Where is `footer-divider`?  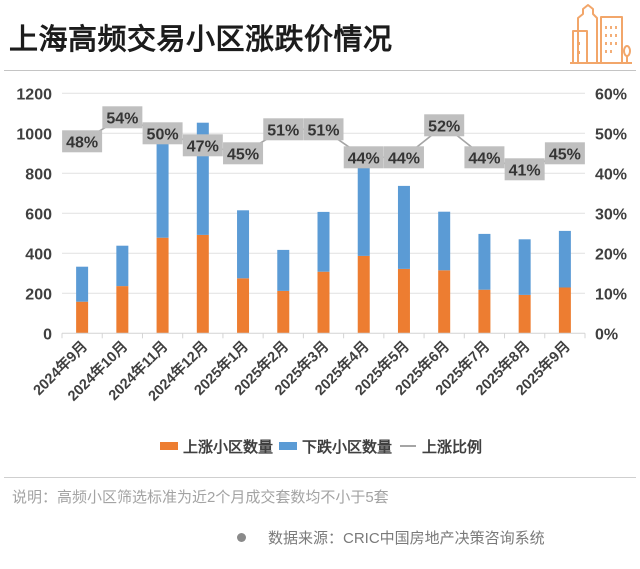 footer-divider is located at coordinates (320, 477).